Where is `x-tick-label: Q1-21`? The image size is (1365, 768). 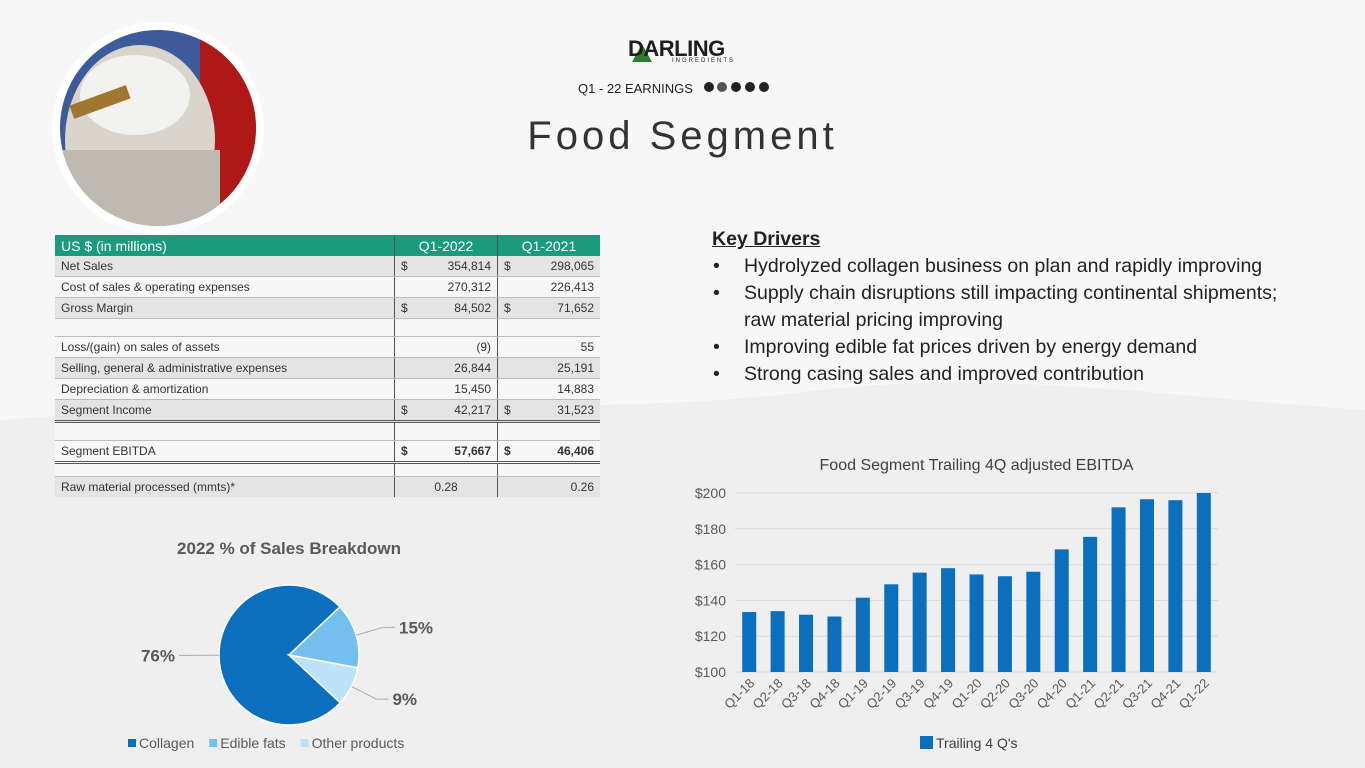 x-tick-label: Q1-21 is located at coordinates (1080, 694).